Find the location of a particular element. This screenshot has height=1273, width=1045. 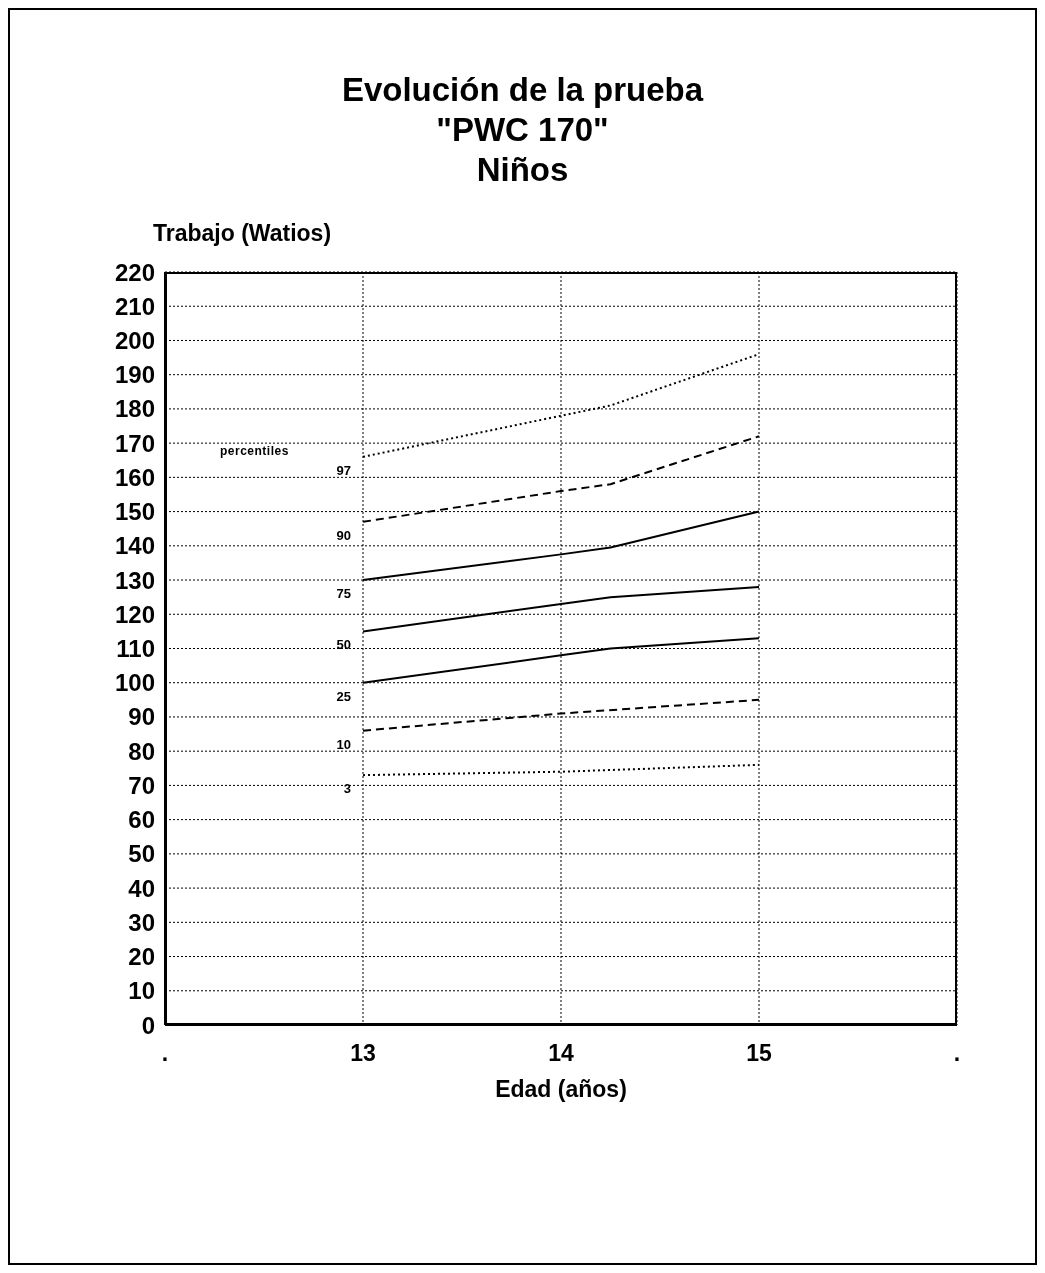

y-tick-label: 200 is located at coordinates (134, 340).